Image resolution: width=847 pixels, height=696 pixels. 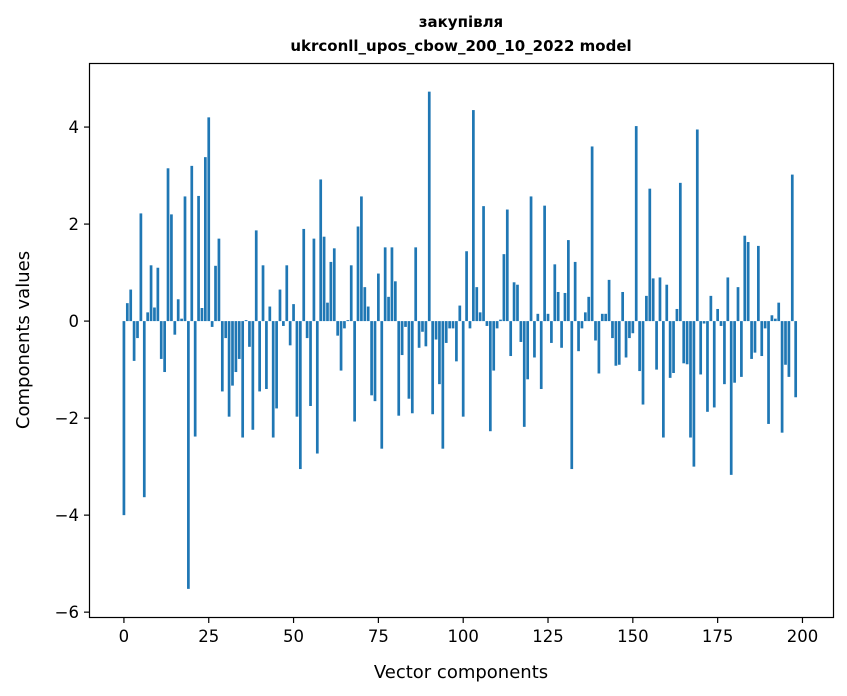 What do you see at coordinates (469, 631) in the screenshot?
I see `x-axis: 0 25 50 75 100 125 150 175 200` at bounding box center [469, 631].